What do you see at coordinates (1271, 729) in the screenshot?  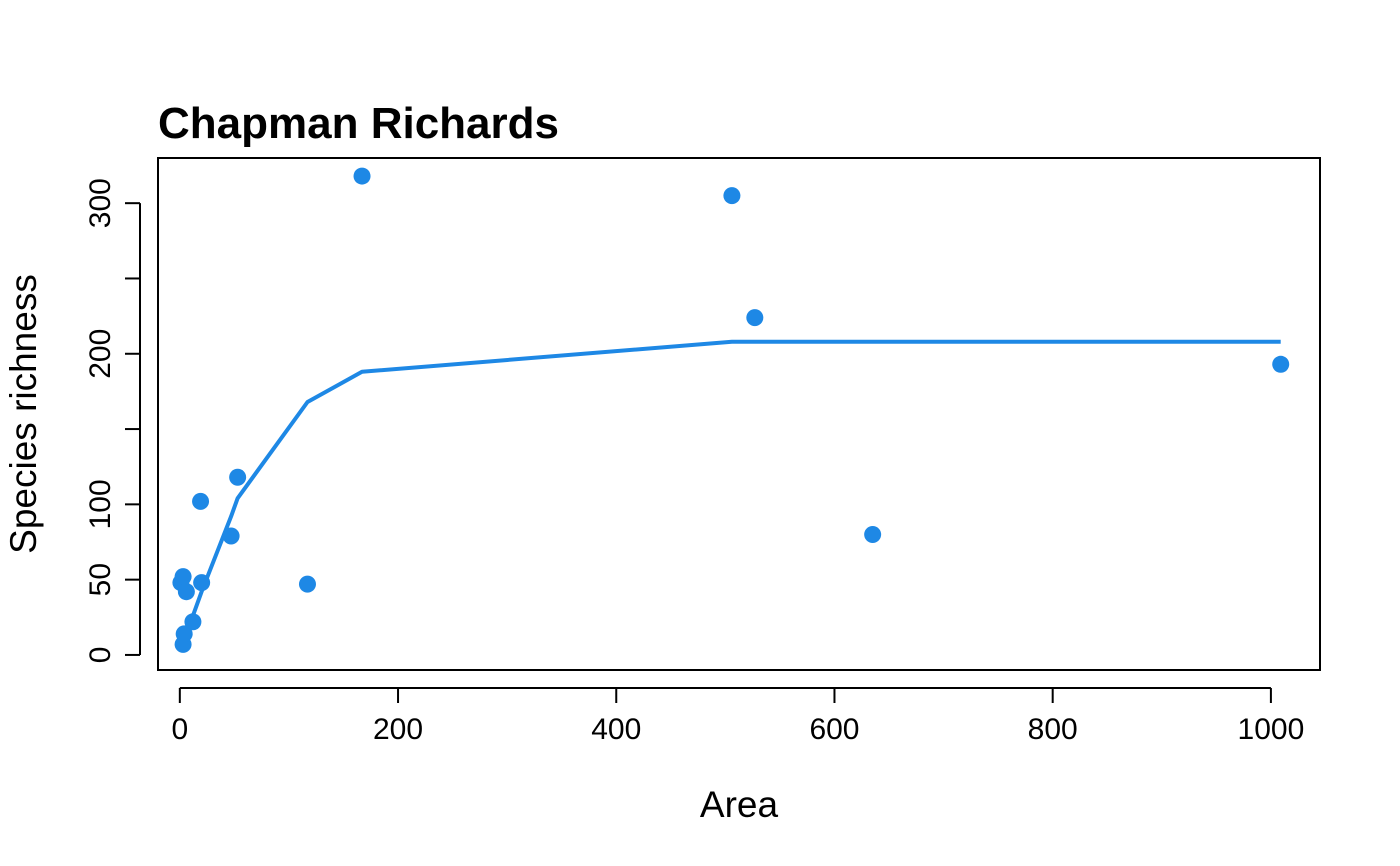 I see `x-tick-label: 1000` at bounding box center [1271, 729].